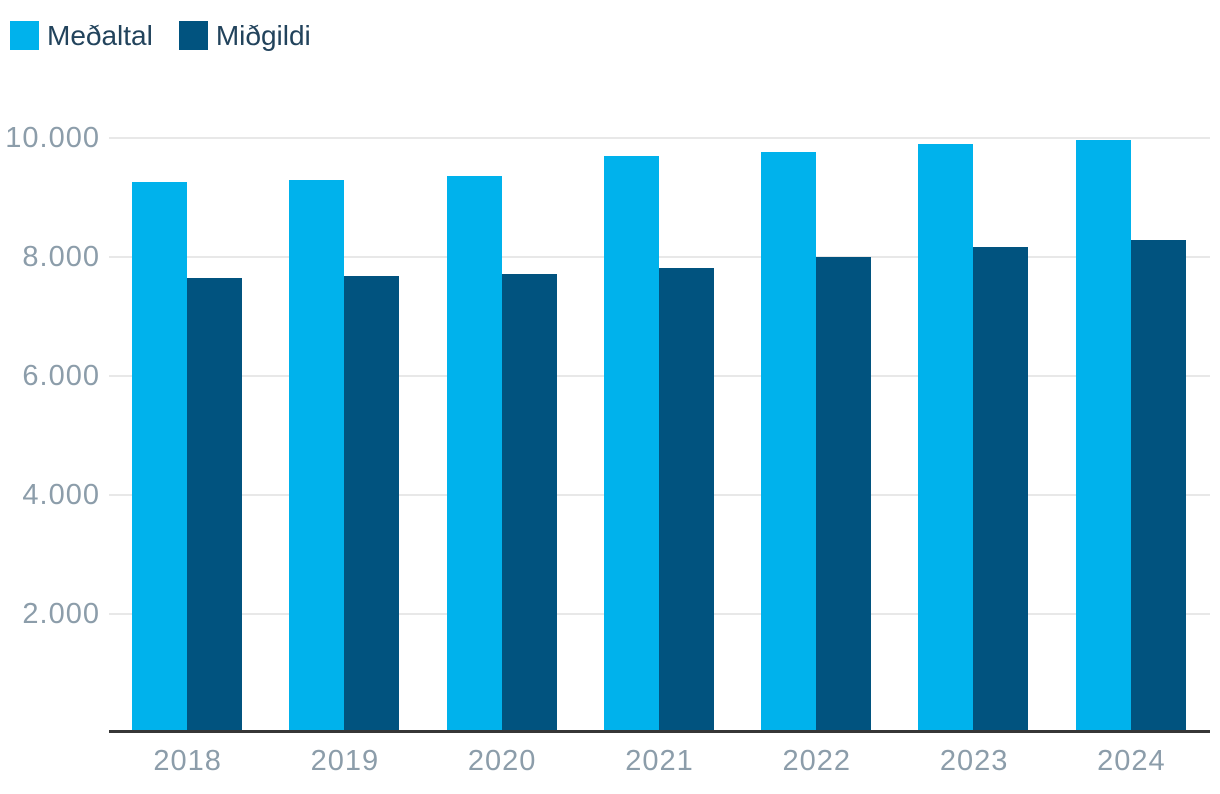 The height and width of the screenshot is (794, 1220). Describe the element at coordinates (974, 761) in the screenshot. I see `x-axis-label: 2023` at that location.